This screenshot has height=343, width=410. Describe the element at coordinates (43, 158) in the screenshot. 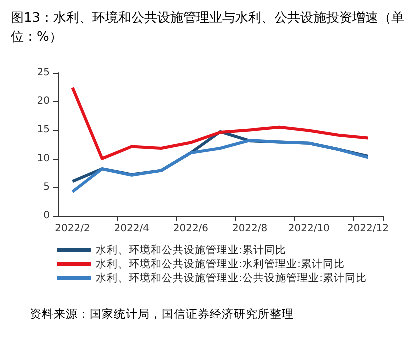

I see `y-tick-label: 10` at that location.